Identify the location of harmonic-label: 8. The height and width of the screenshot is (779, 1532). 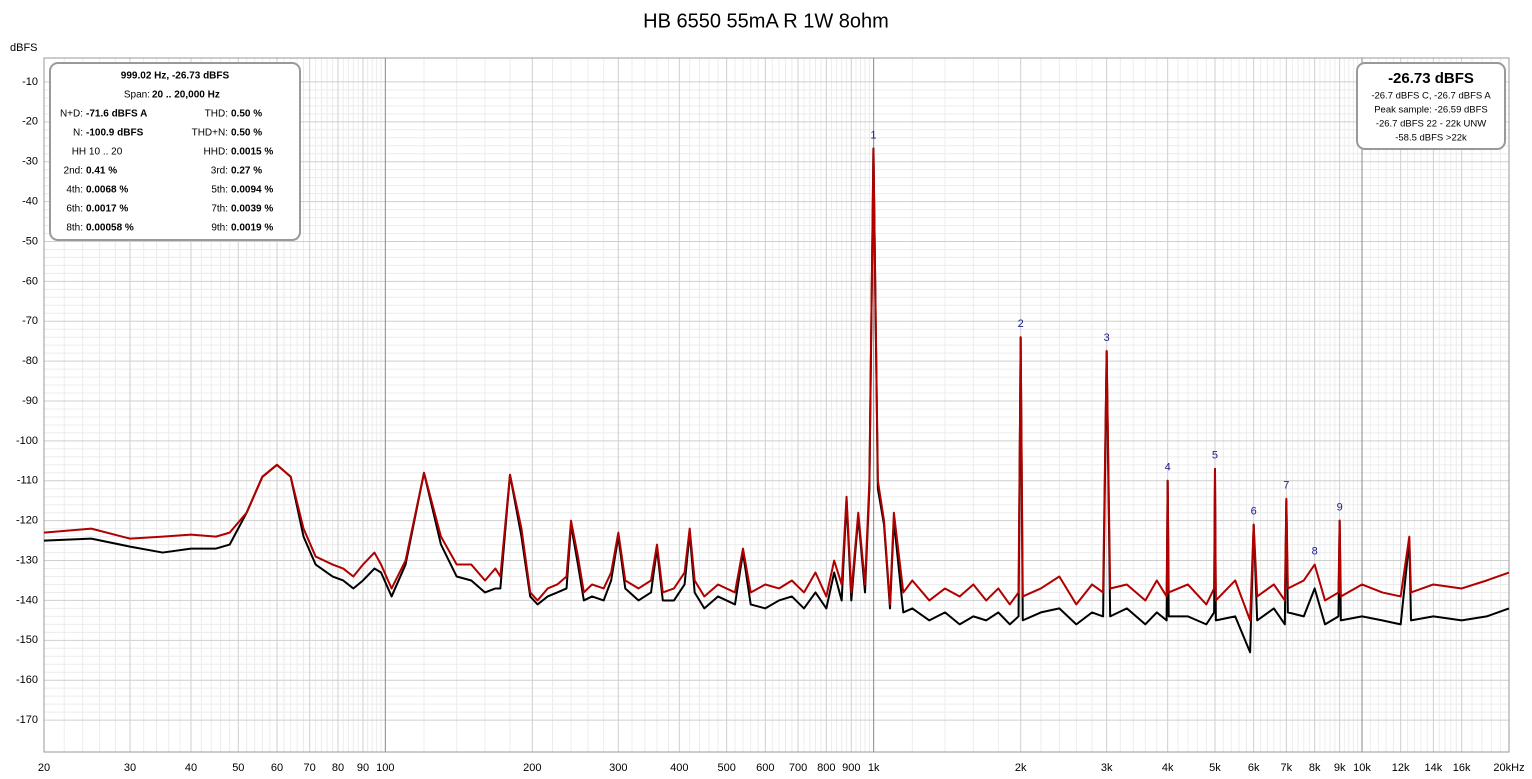
(1315, 551).